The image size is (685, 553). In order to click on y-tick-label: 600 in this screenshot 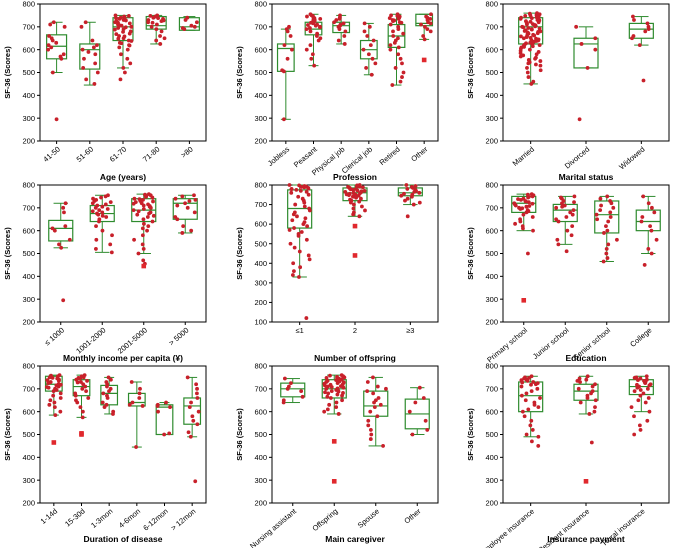, I will do `click(260, 224)`.